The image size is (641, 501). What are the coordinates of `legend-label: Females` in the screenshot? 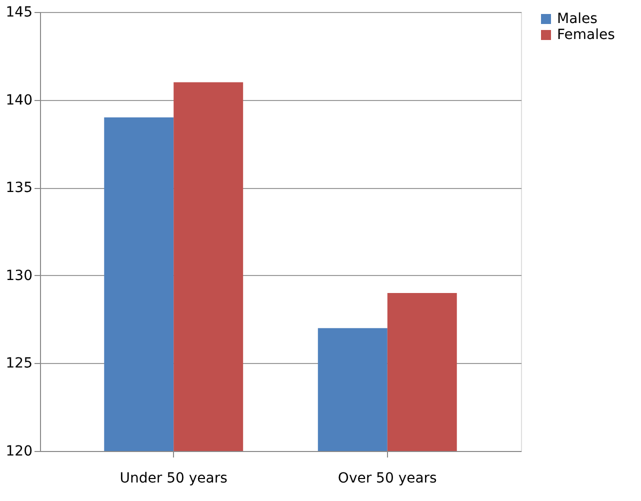 It's located at (586, 35).